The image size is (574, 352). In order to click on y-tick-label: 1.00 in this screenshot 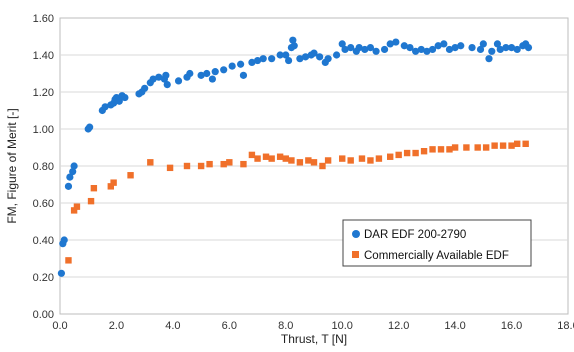, I will do `click(43, 130)`.